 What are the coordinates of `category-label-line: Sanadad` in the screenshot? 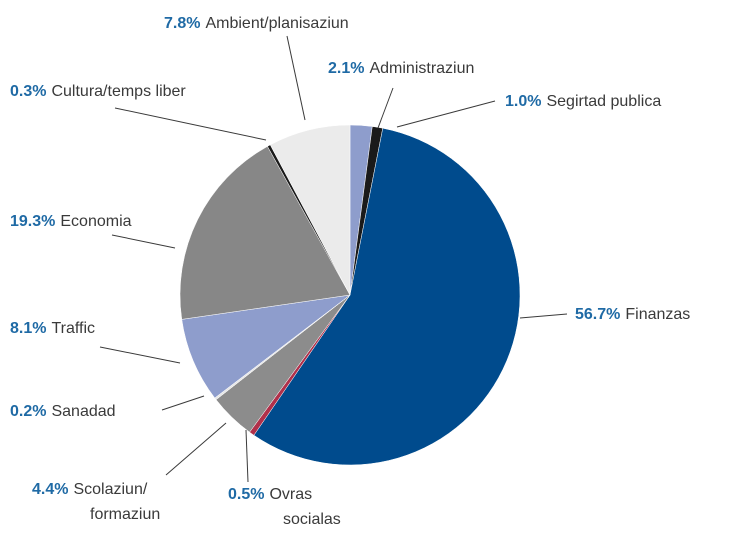 It's located at (83, 411).